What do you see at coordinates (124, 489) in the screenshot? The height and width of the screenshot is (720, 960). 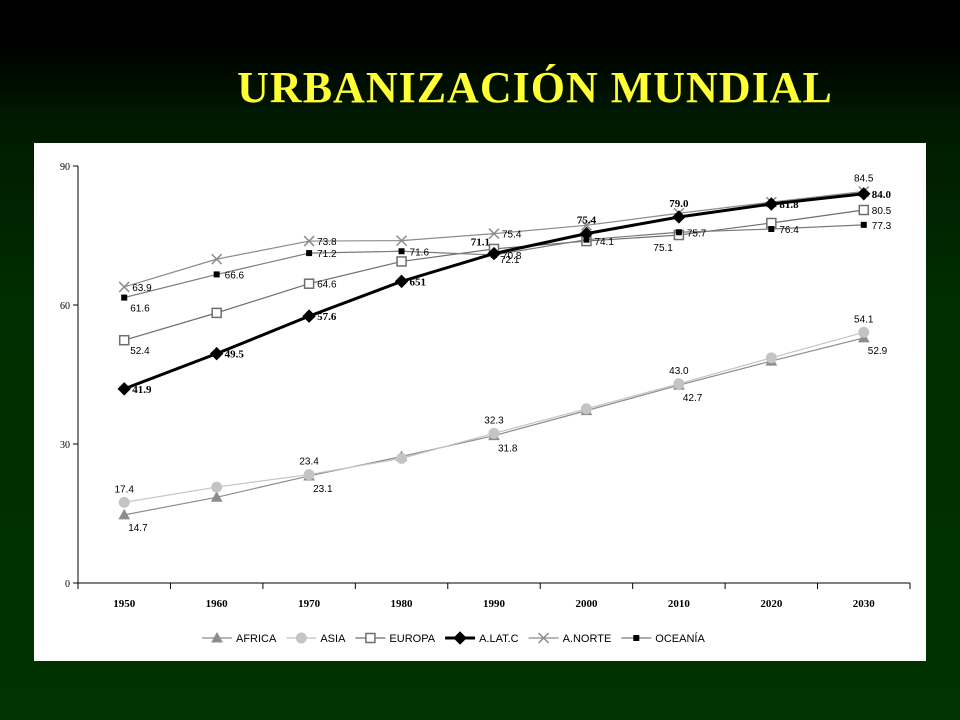 I see `data-label: 17.4` at bounding box center [124, 489].